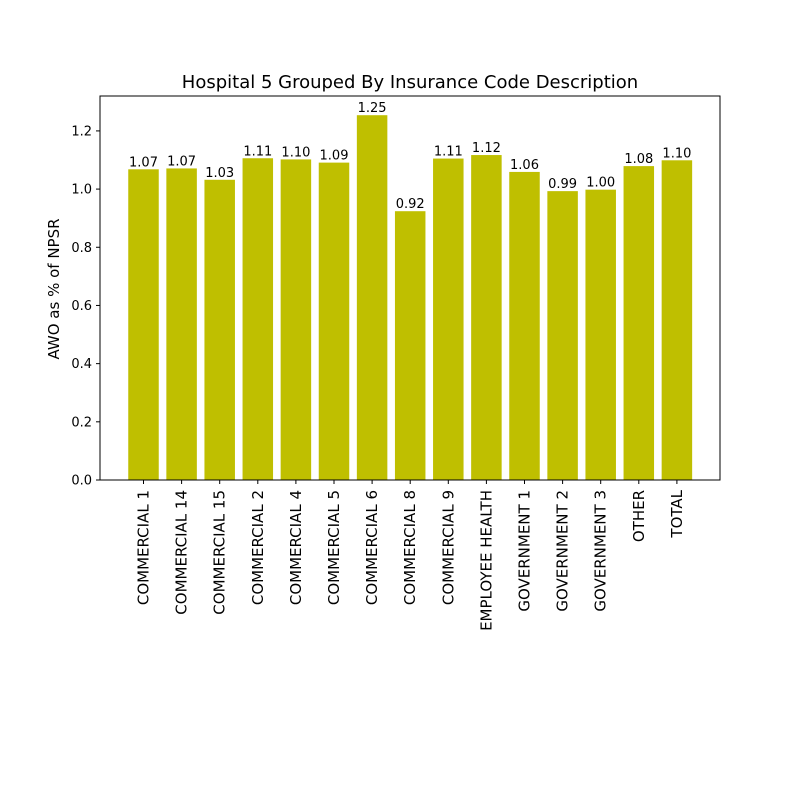  What do you see at coordinates (600, 183) in the screenshot?
I see `data-label: 1.00` at bounding box center [600, 183].